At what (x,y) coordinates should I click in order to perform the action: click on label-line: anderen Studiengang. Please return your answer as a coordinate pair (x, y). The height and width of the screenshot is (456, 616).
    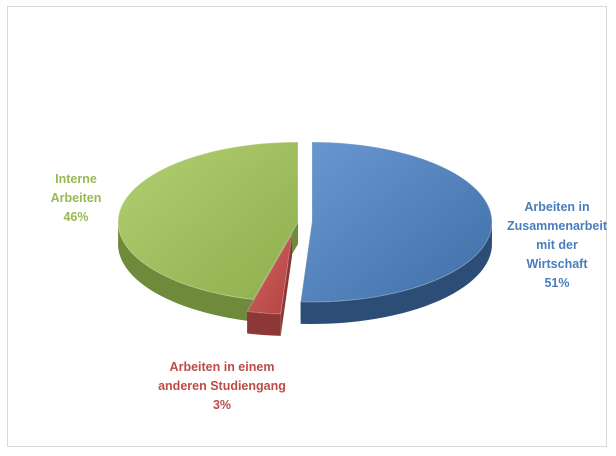
    Looking at the image, I should click on (222, 386).